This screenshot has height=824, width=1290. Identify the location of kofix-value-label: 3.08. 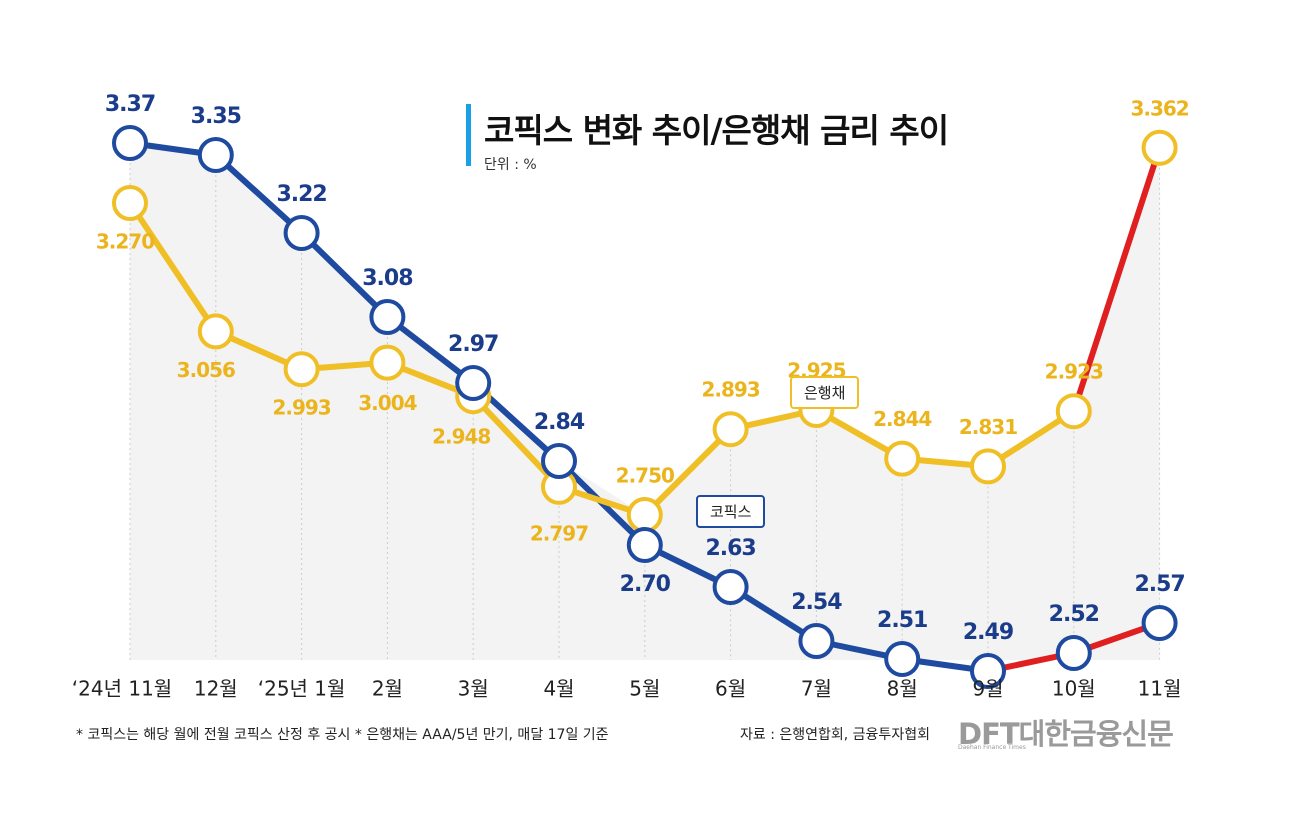
(387, 278).